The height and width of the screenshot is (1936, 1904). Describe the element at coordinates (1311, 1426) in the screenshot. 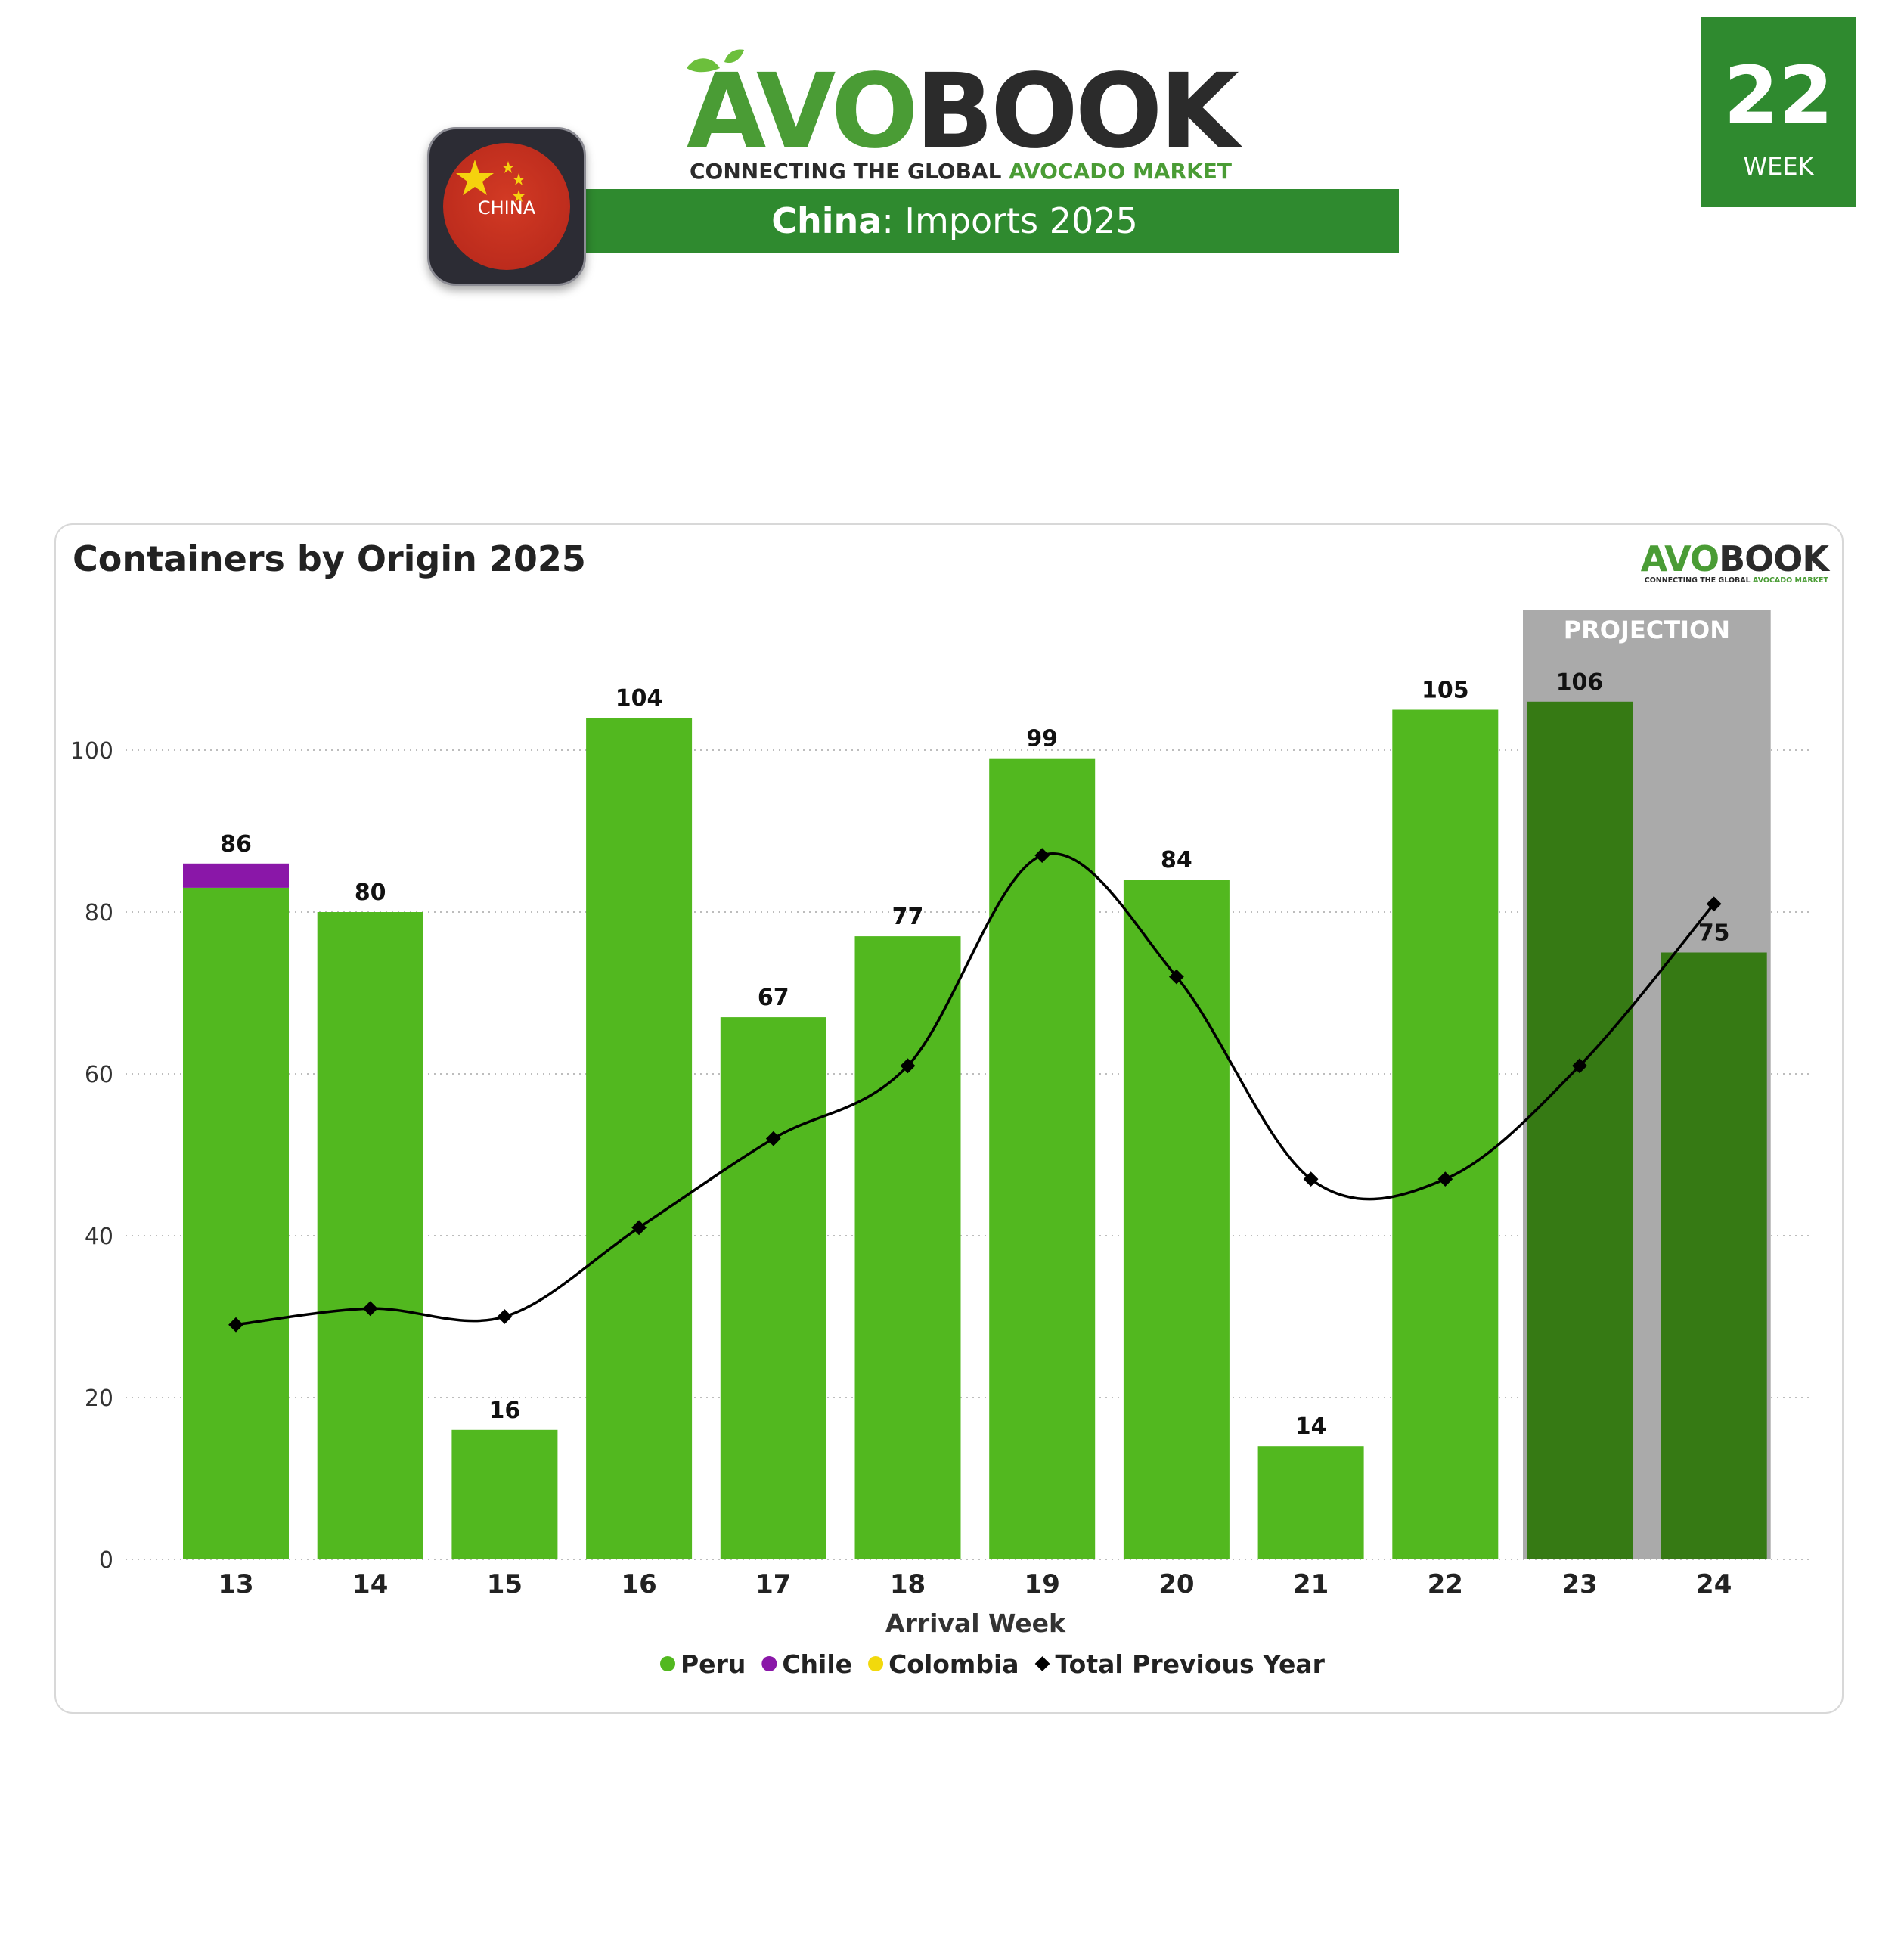

I see `data-label-week-21: 14` at that location.